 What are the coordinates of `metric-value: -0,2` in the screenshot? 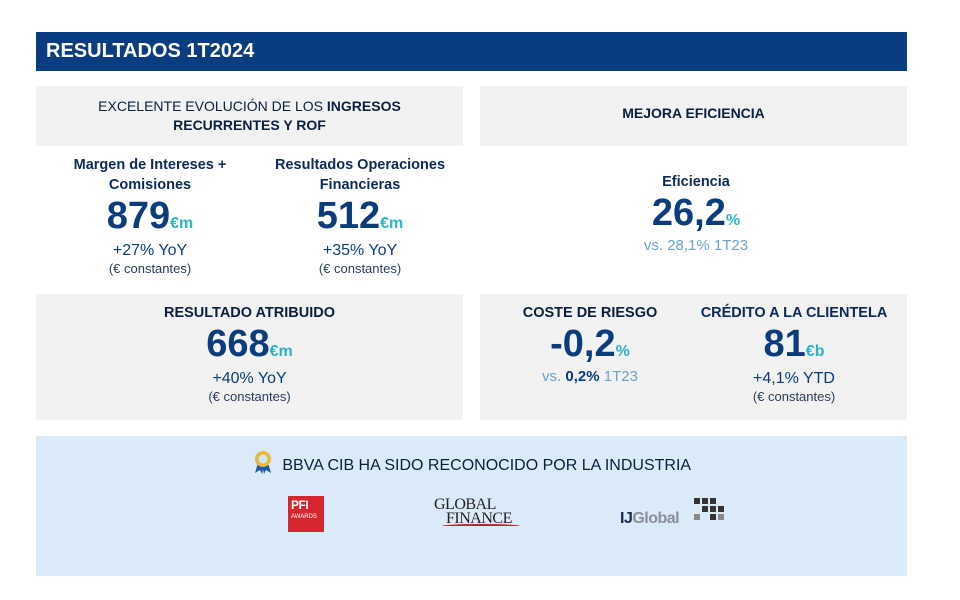 It's located at (583, 344).